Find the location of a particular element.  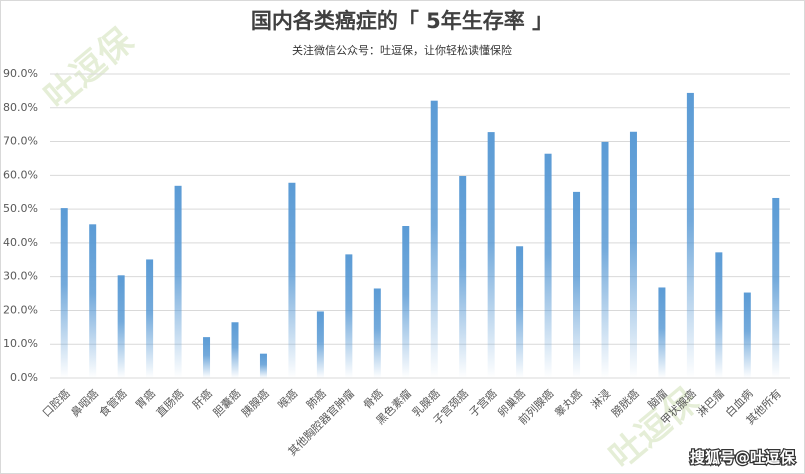

y-tick-label: 50.0% is located at coordinates (20, 208).